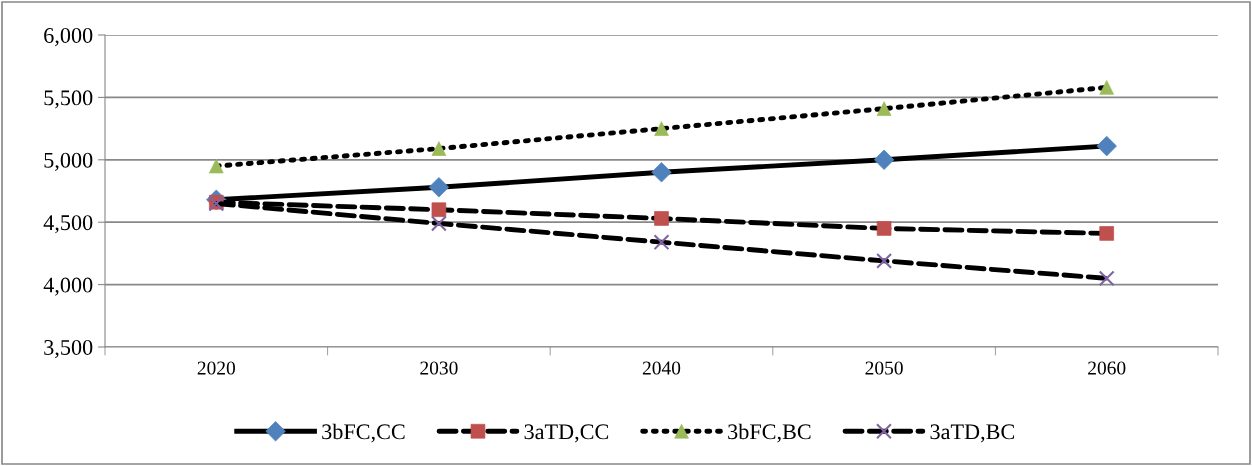 This screenshot has height=466, width=1252. I want to click on legend-label: 3aTD,BC, so click(972, 433).